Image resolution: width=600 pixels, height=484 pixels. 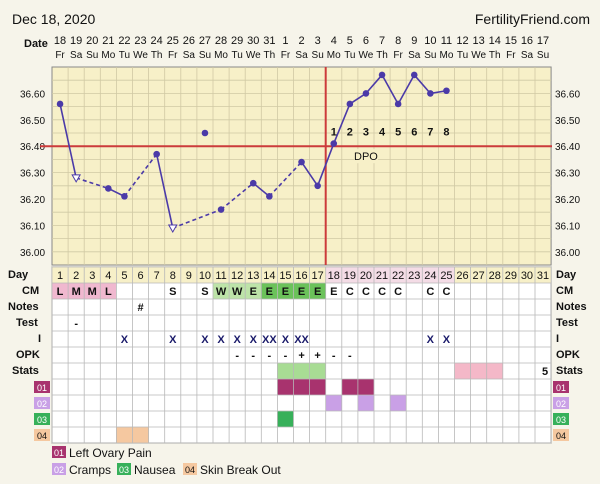 I want to click on stats-value: 5, so click(x=545, y=372).